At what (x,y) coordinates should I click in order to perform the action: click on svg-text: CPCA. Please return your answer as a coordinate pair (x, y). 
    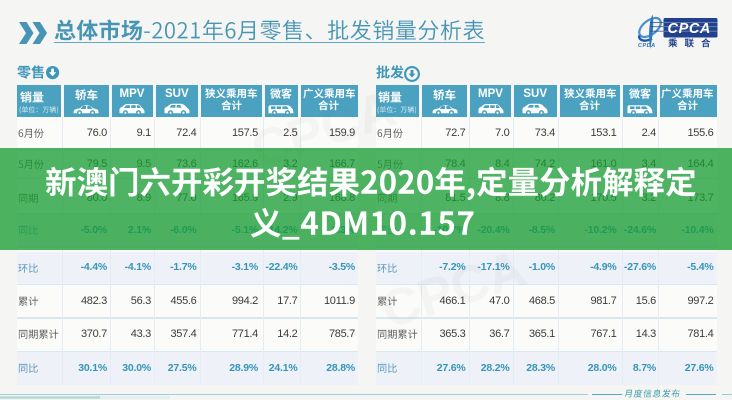
    Looking at the image, I should click on (690, 29).